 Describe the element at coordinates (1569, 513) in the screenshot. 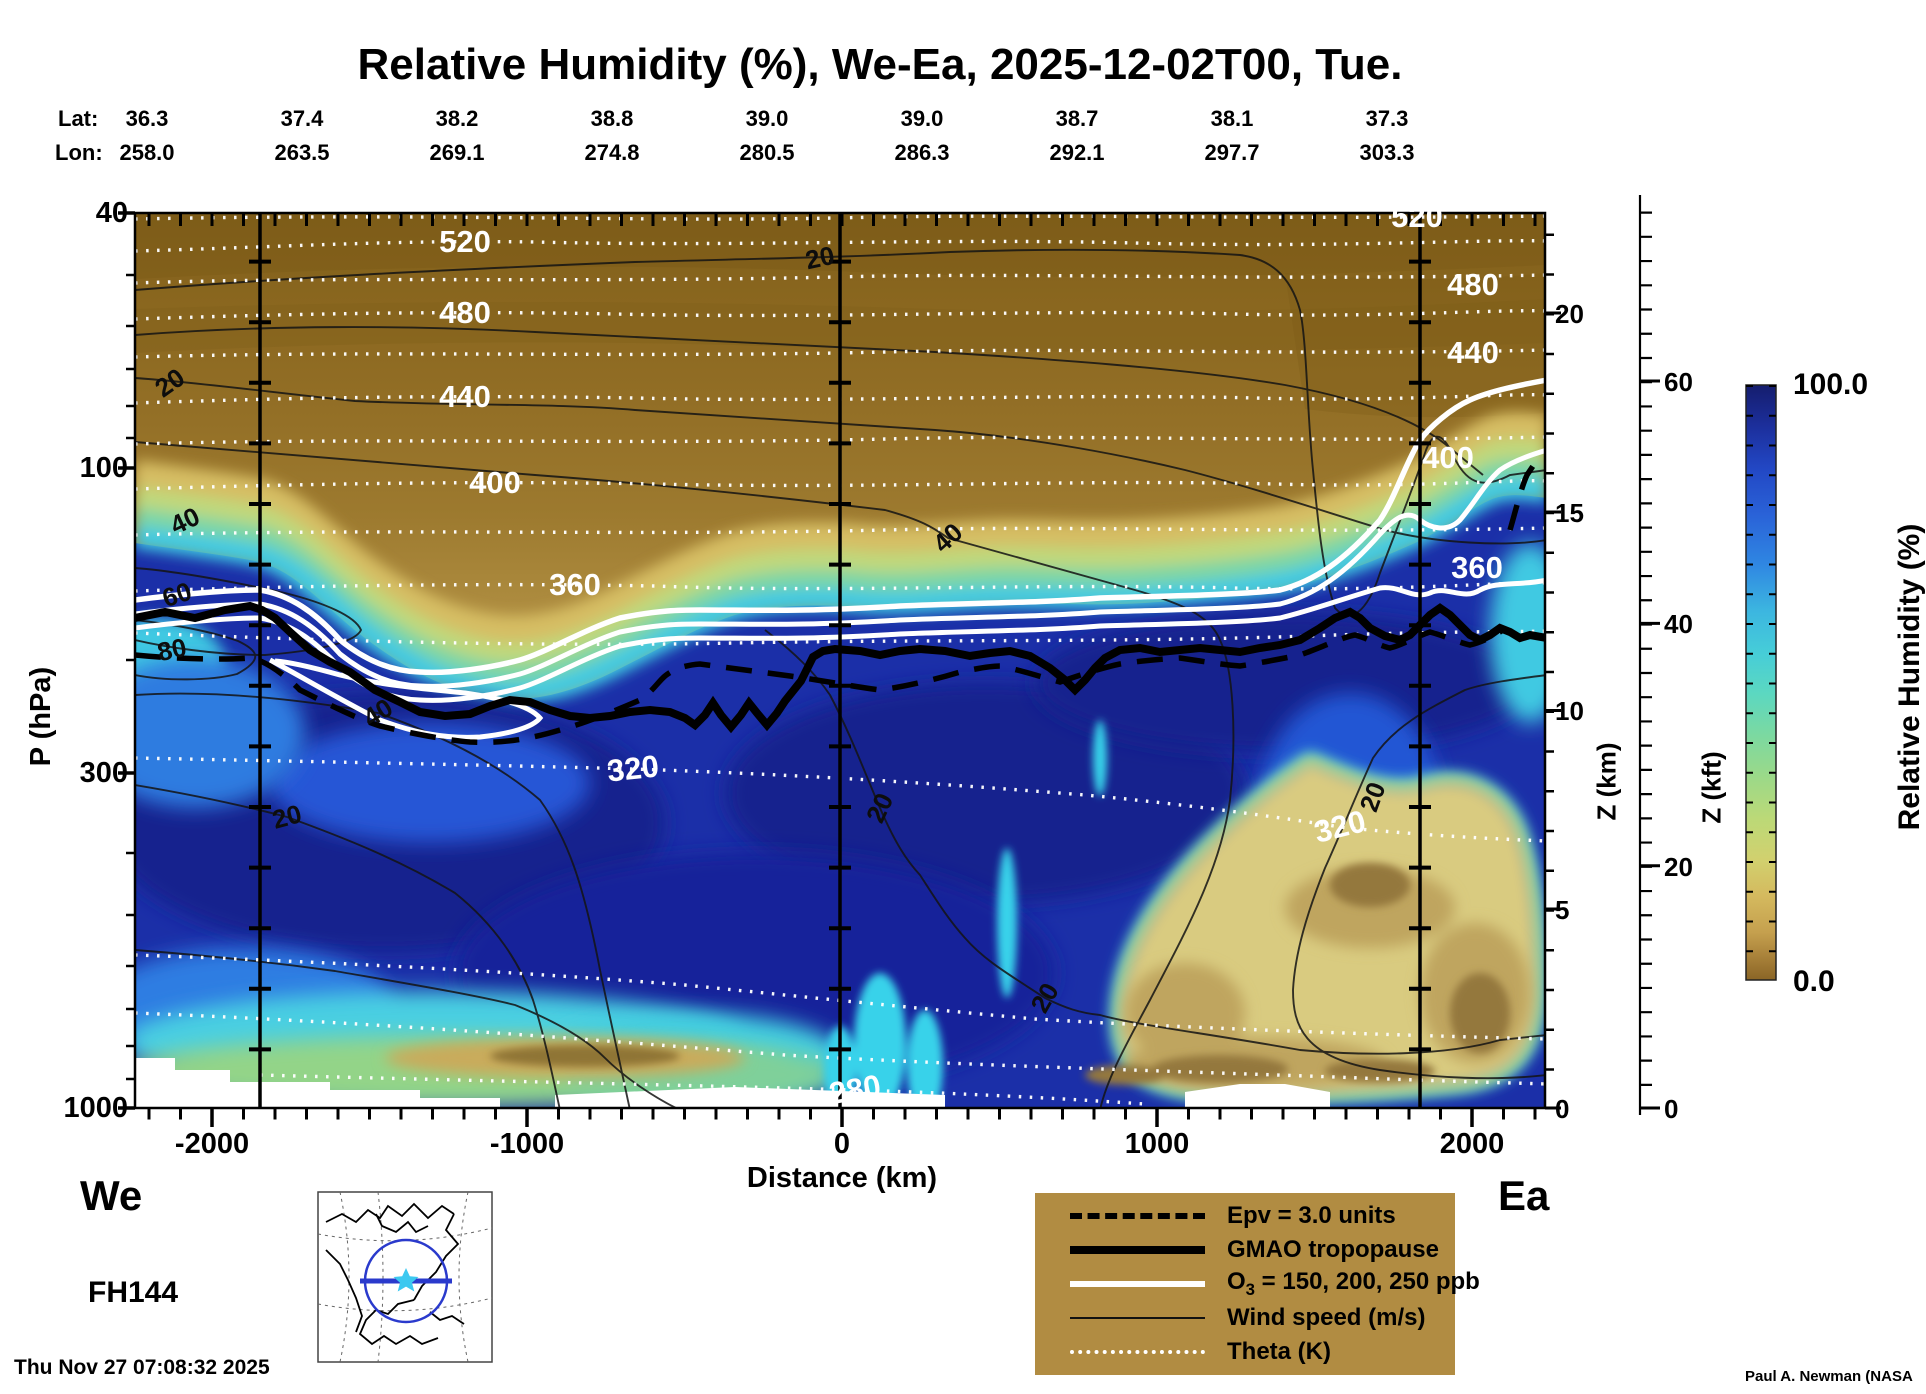

I see `zkm-tick: 15` at that location.